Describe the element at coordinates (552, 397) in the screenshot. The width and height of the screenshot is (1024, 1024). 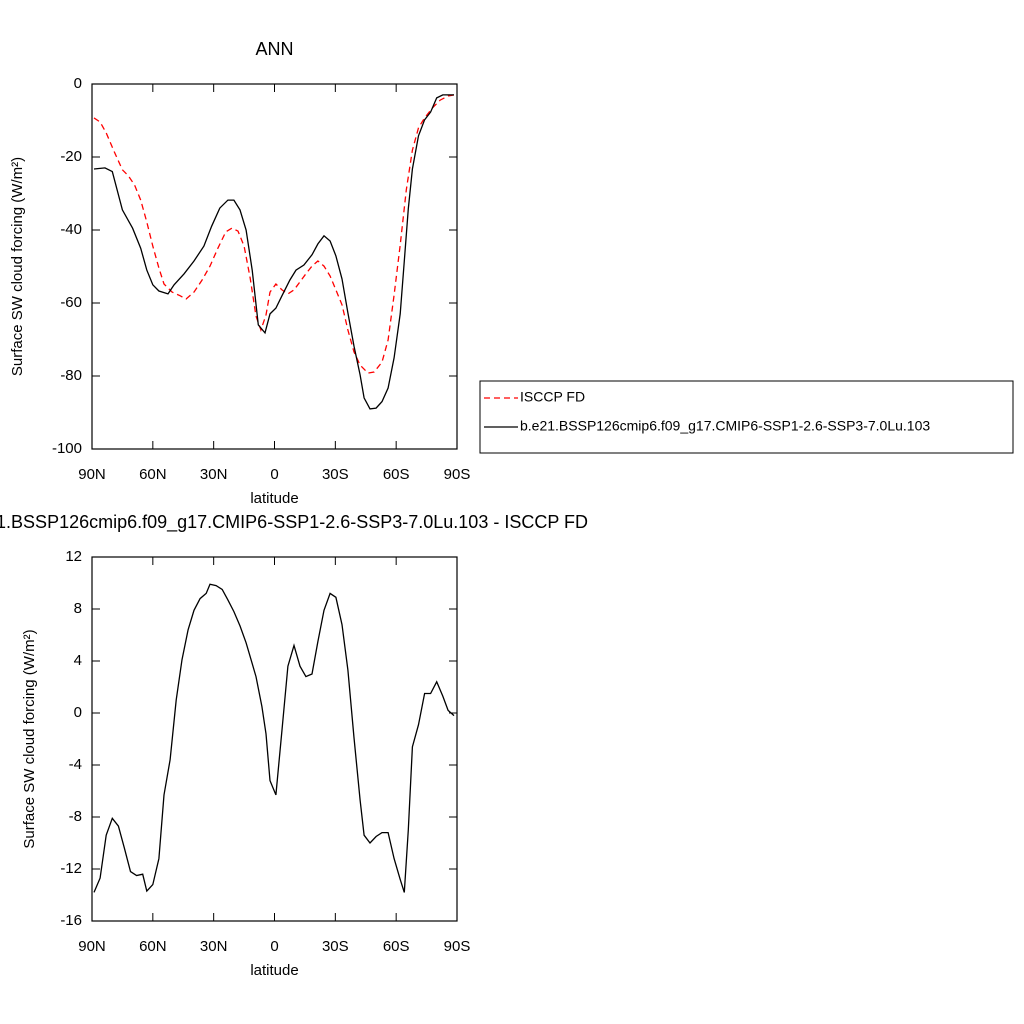
I see `legend-label: ISCCP FD` at that location.